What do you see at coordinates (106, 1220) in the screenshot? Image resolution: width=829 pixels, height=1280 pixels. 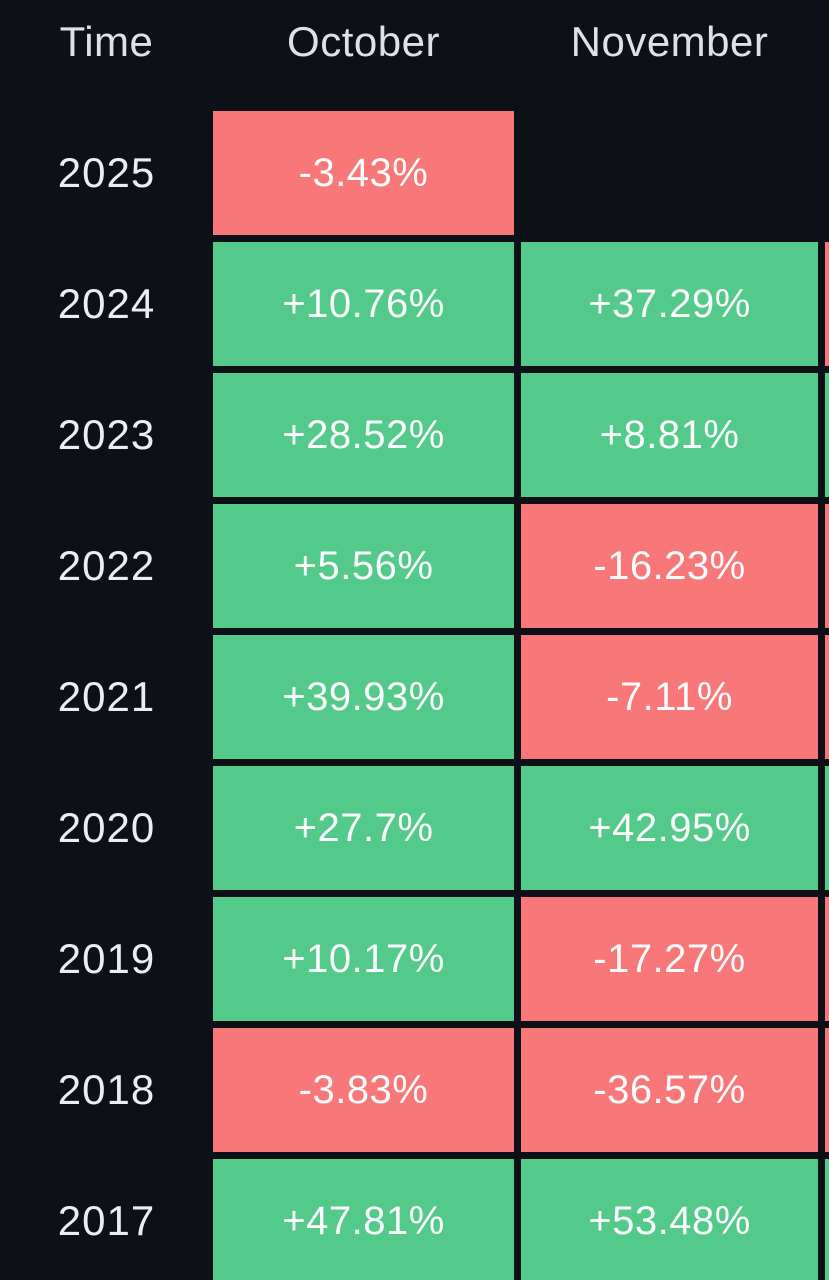 I see `year-label: 2017` at bounding box center [106, 1220].